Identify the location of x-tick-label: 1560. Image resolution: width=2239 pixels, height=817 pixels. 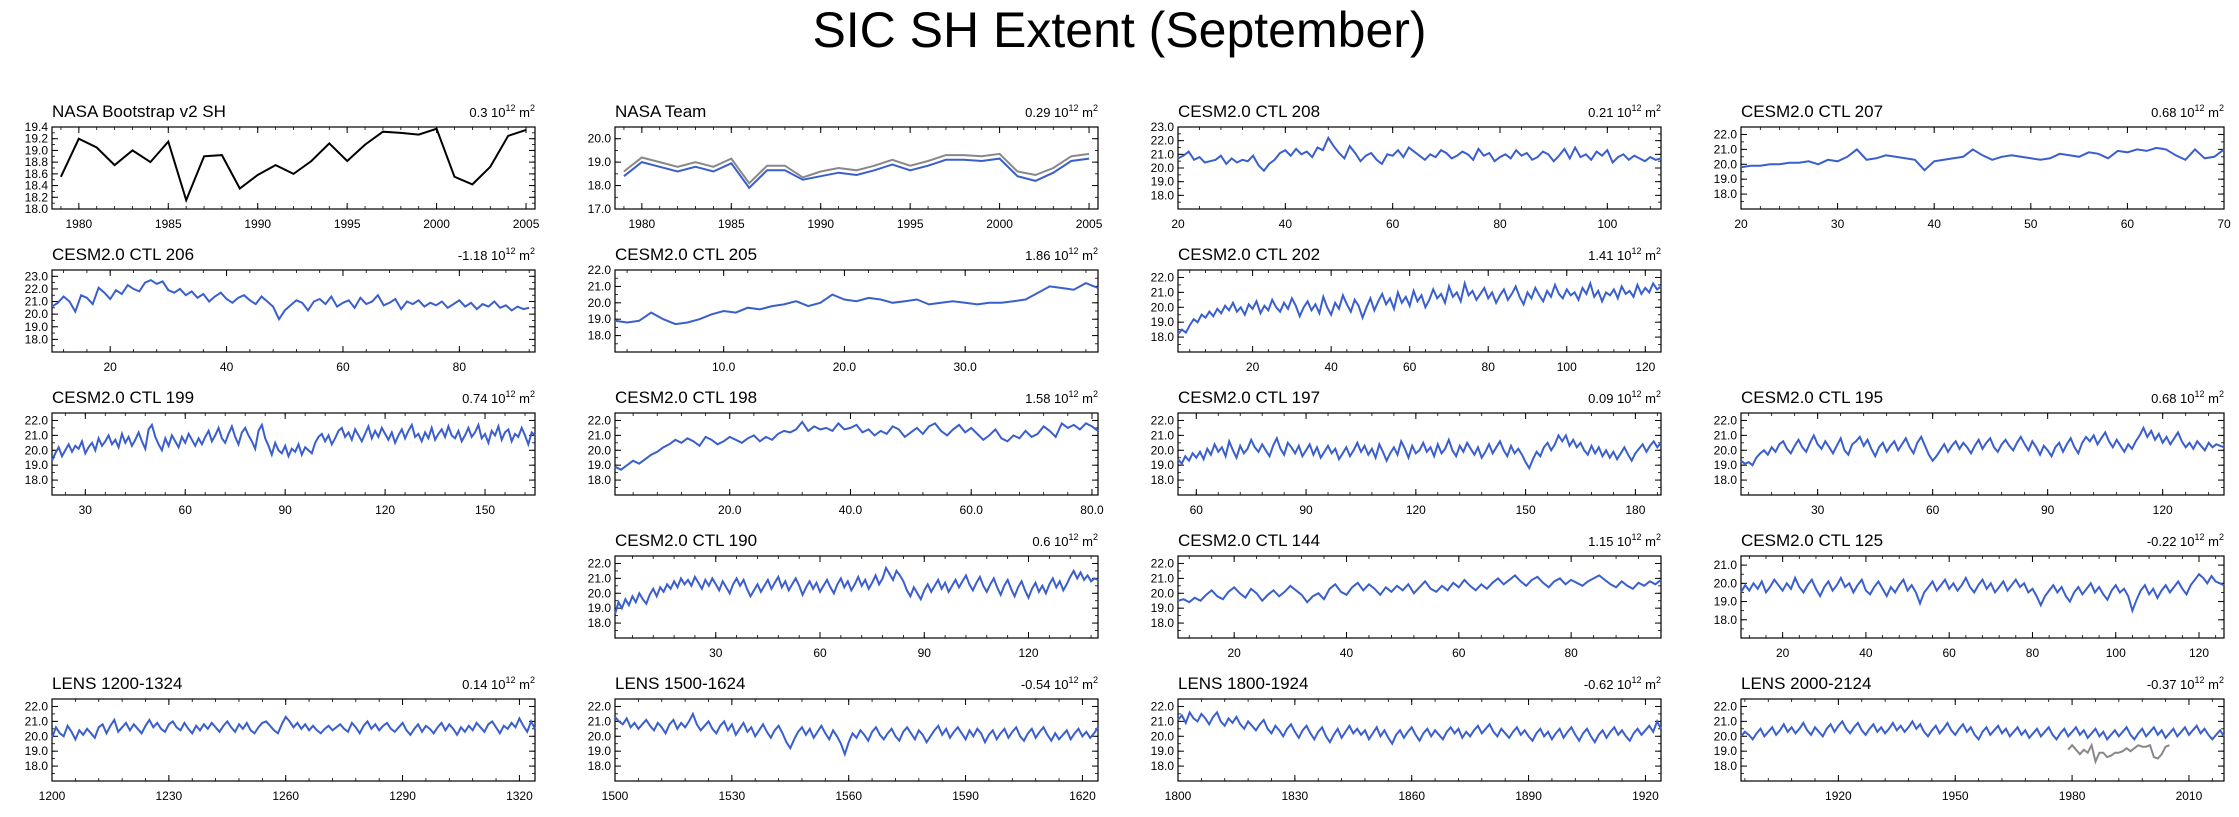
(848, 796).